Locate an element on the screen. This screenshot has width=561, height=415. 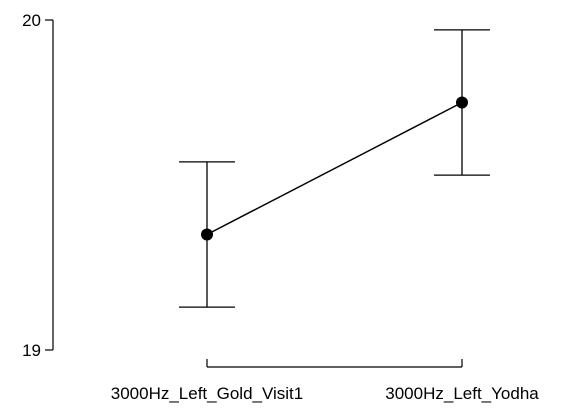
y-tick-label: 19 is located at coordinates (31, 350).